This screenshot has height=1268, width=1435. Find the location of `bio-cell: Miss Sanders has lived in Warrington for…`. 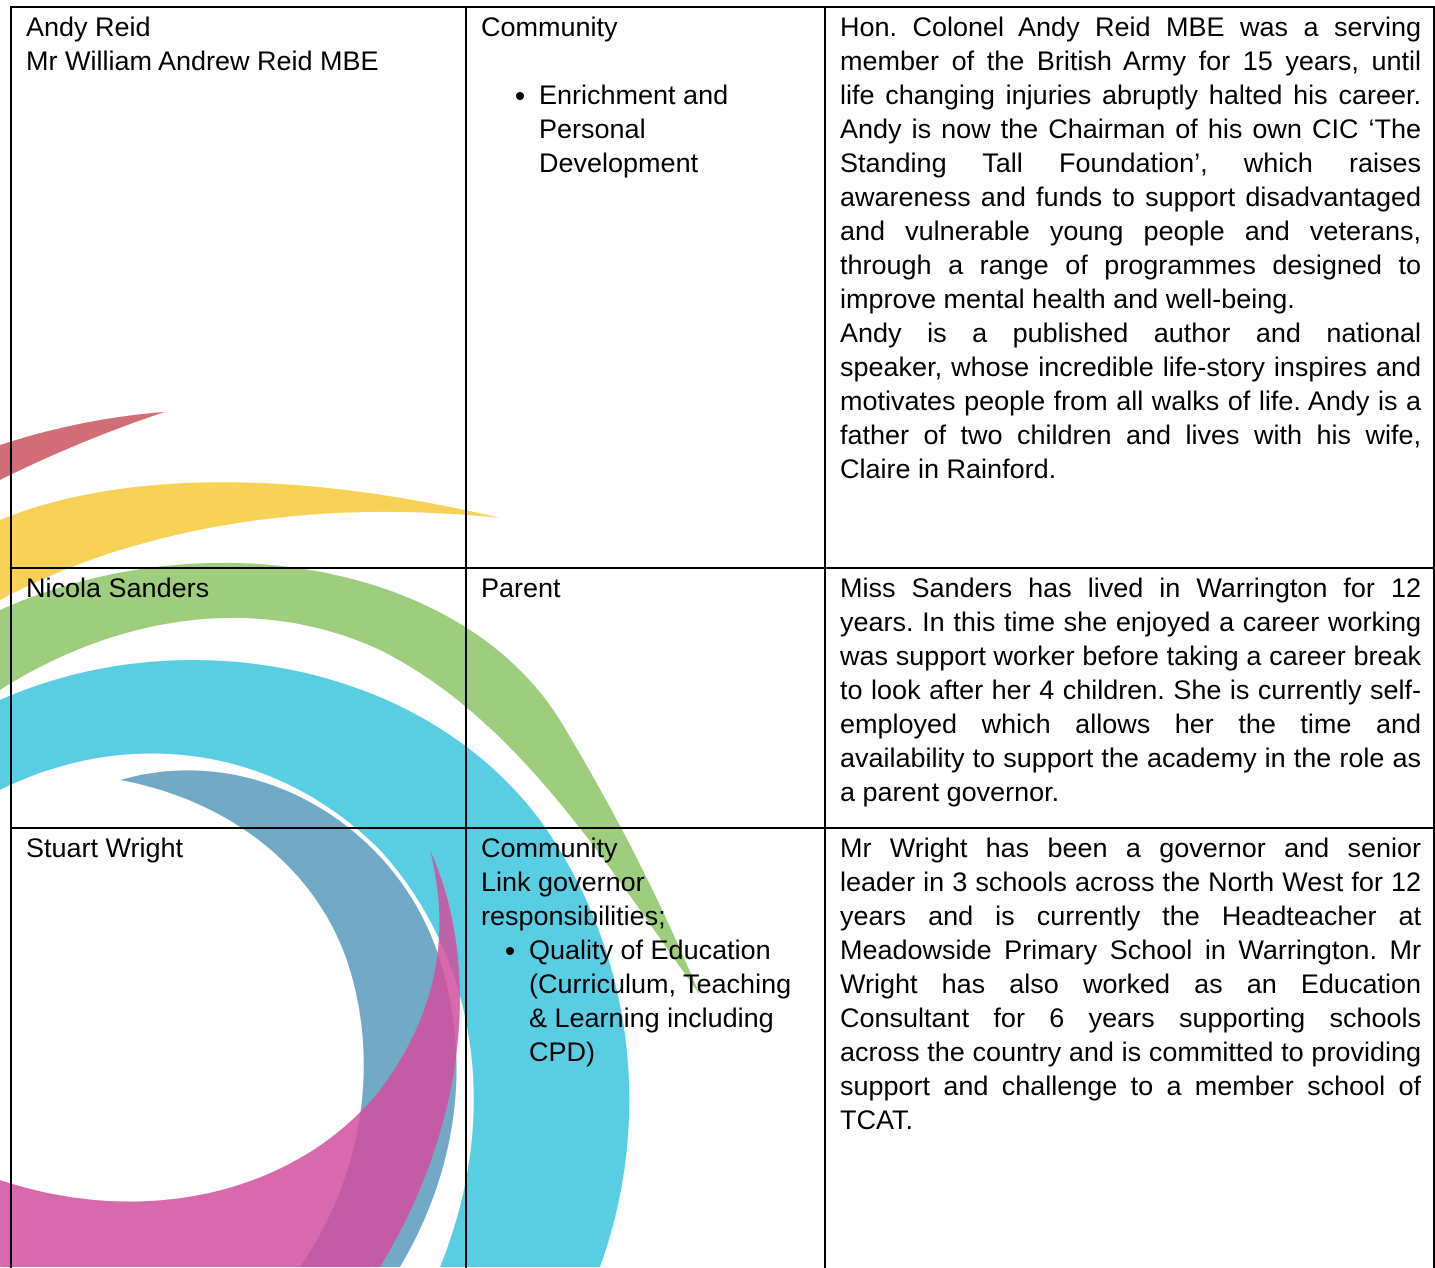

bio-cell: Miss Sanders has lived in Warrington for… is located at coordinates (1129, 698).